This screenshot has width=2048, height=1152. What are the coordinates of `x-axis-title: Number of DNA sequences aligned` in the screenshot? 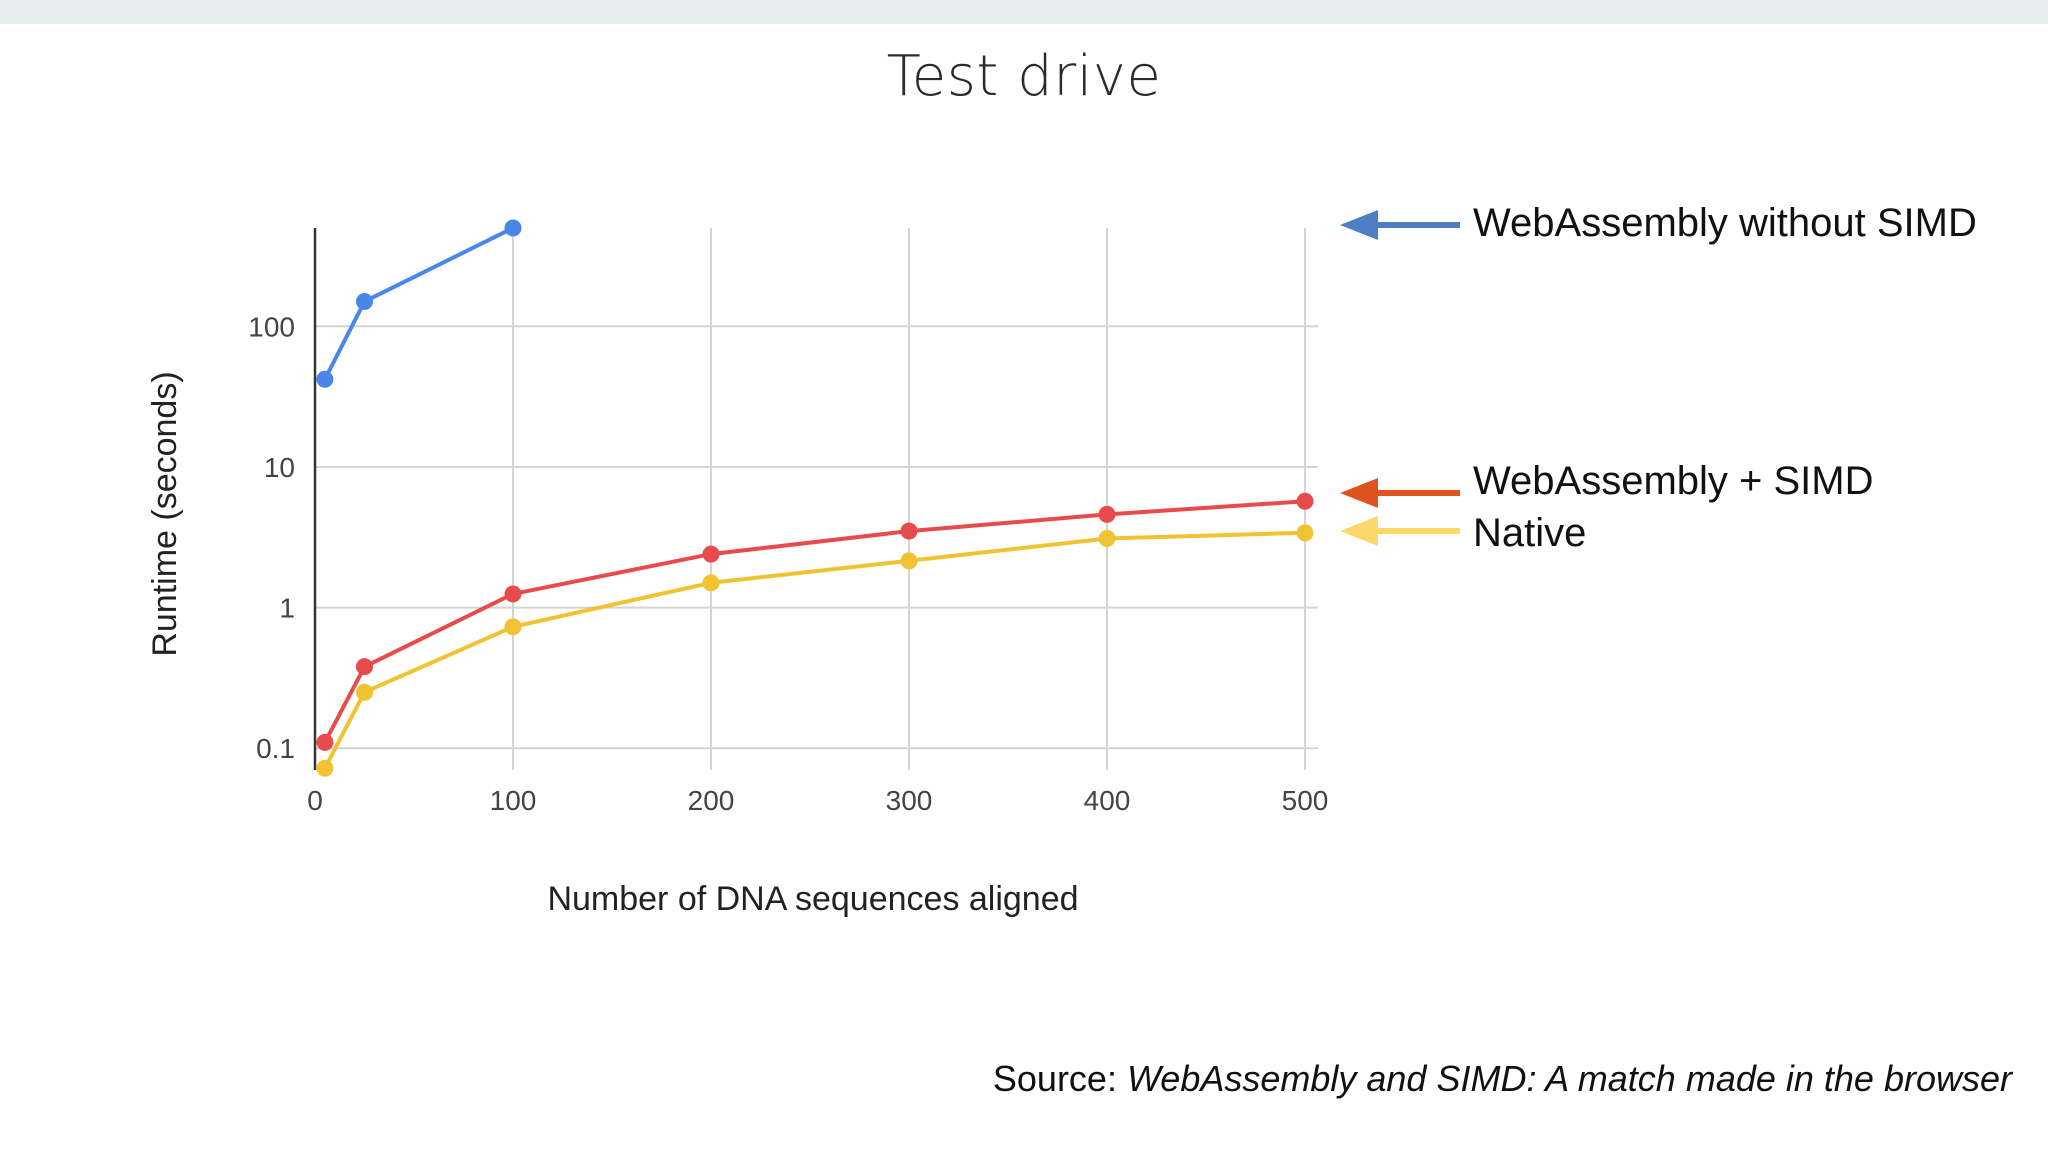 It's located at (812, 899).